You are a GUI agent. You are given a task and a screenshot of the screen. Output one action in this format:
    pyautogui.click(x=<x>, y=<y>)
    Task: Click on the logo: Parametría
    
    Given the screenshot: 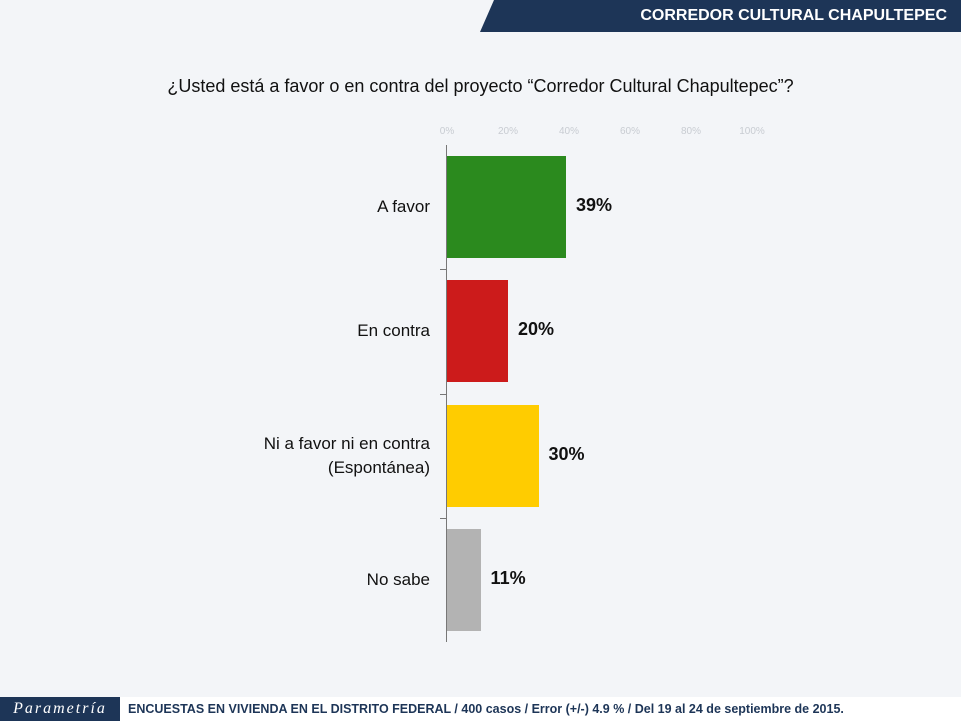 What is the action you would take?
    pyautogui.click(x=60, y=709)
    